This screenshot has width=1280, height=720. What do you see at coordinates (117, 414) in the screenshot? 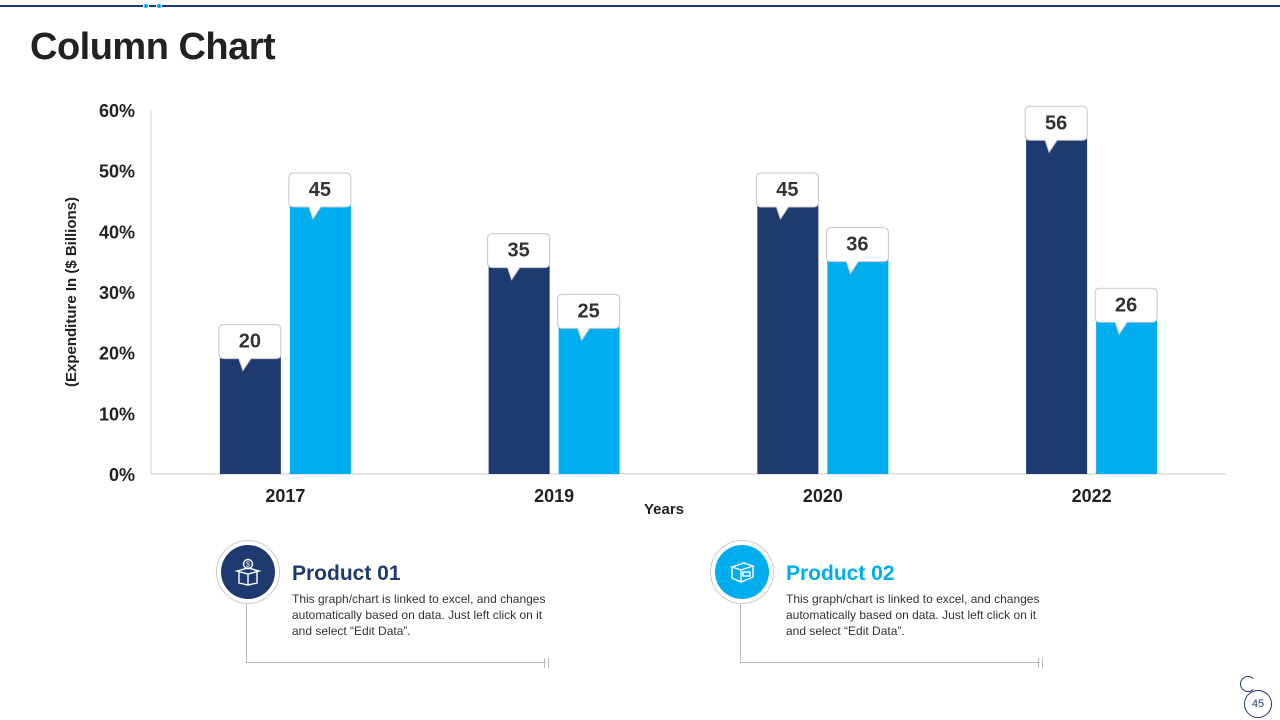
I see `y-tick-label: 10%` at bounding box center [117, 414].